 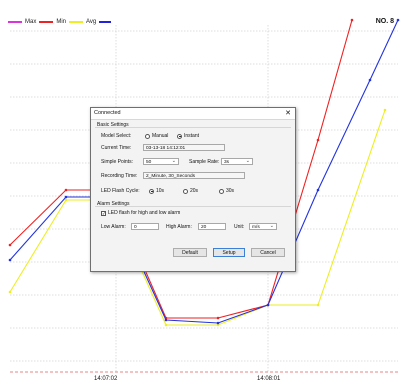 What do you see at coordinates (230, 191) in the screenshot?
I see `radio-led-30s-label: 30s` at bounding box center [230, 191].